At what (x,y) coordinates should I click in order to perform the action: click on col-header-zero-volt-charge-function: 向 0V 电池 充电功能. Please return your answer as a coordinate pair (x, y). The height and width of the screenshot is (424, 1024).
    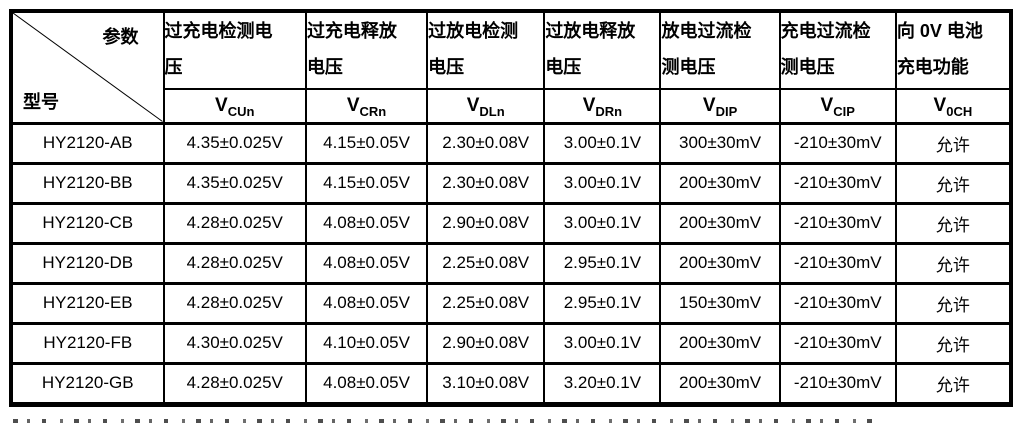
    Looking at the image, I should click on (953, 50).